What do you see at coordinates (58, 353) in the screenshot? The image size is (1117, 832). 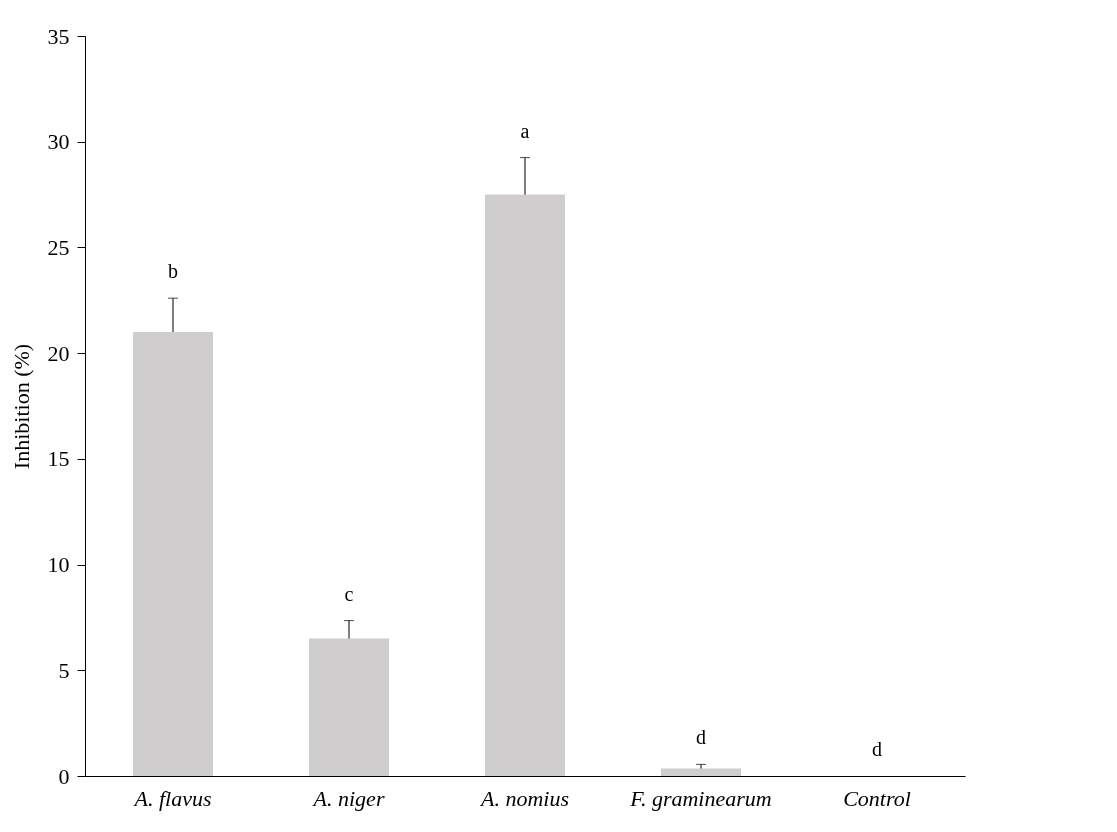 I see `y-tick-label: 20` at bounding box center [58, 353].